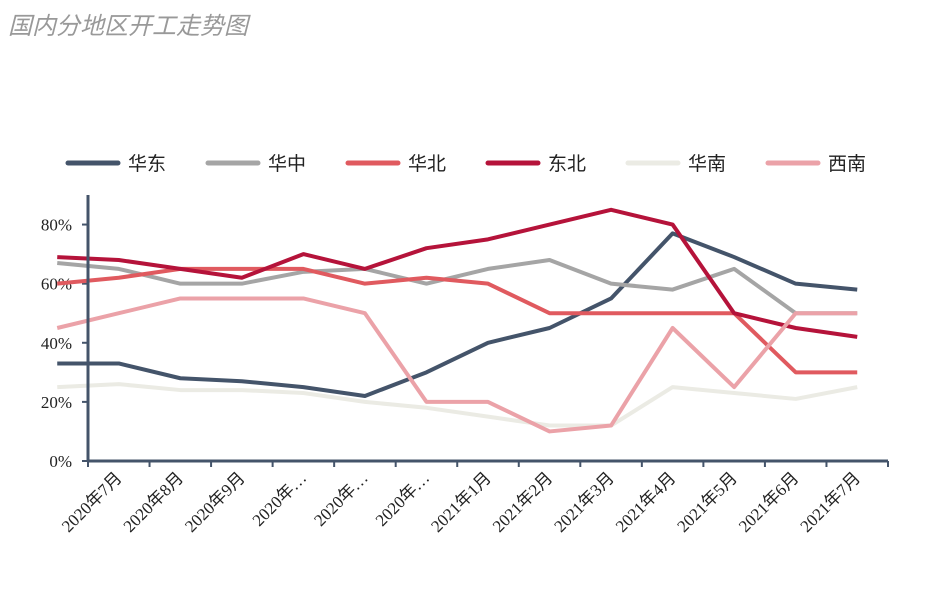 This screenshot has height=594, width=938. What do you see at coordinates (427, 164) in the screenshot?
I see `legend-label: 华北` at bounding box center [427, 164].